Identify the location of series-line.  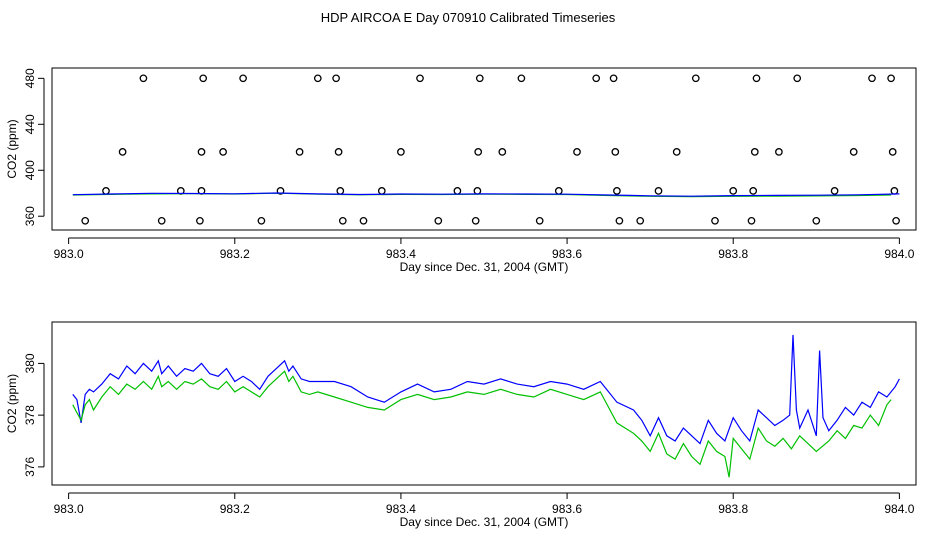
(486, 194).